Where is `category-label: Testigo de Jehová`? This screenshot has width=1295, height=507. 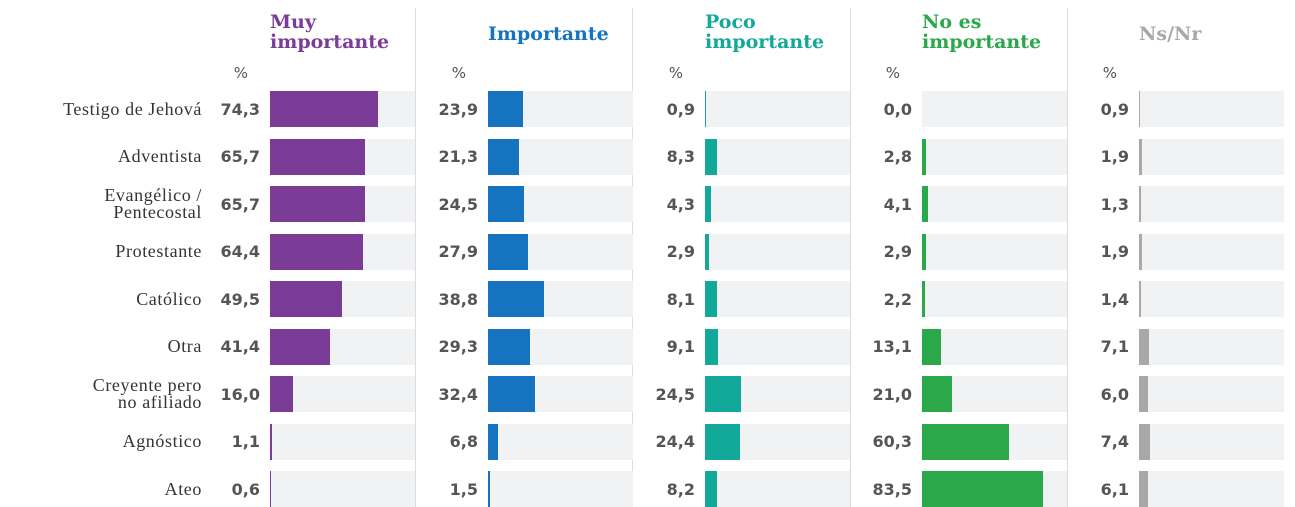
category-label: Testigo de Jehová is located at coordinates (132, 108).